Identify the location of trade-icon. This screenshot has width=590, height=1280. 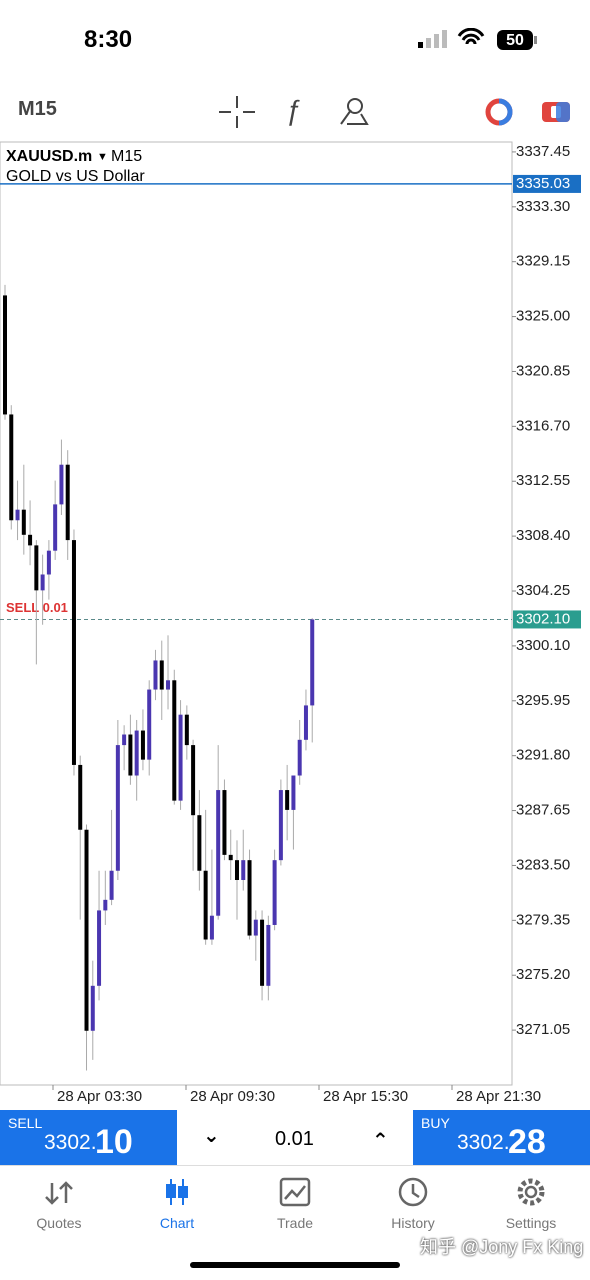
(556, 112).